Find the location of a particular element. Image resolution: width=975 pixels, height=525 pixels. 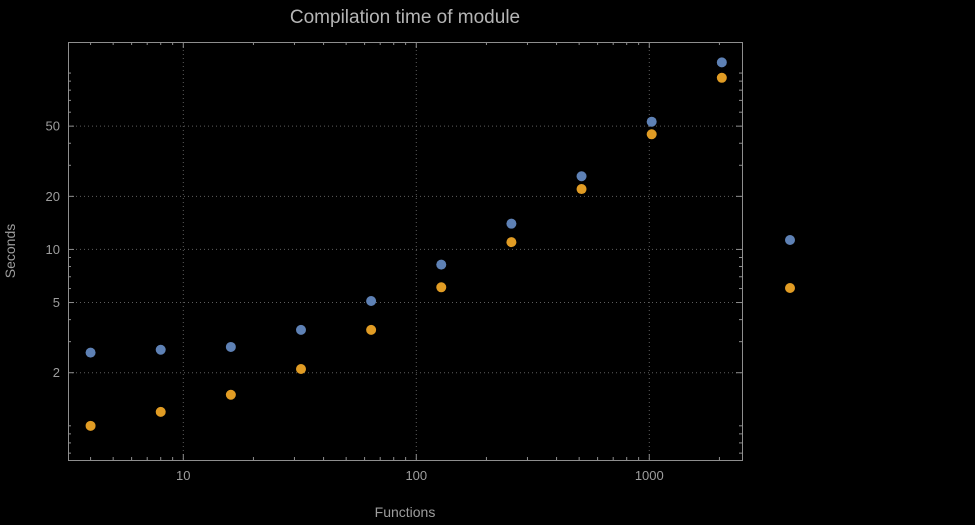

x-axis-label: Functions is located at coordinates (405, 512).